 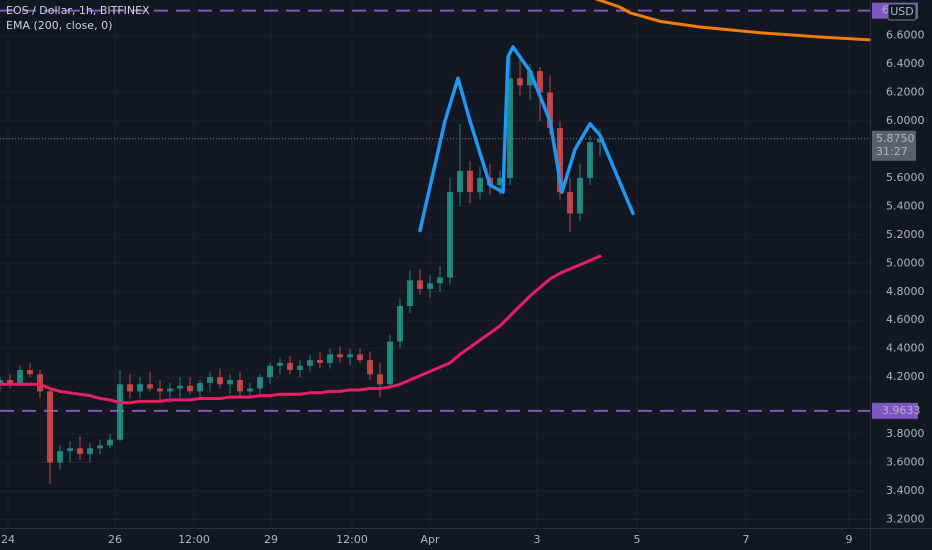 I want to click on y-tick-label: 3.4000, so click(x=905, y=490).